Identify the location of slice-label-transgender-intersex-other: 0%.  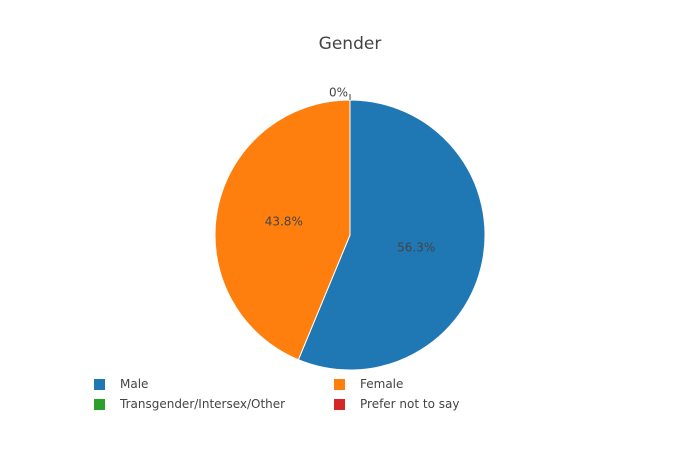
(338, 93).